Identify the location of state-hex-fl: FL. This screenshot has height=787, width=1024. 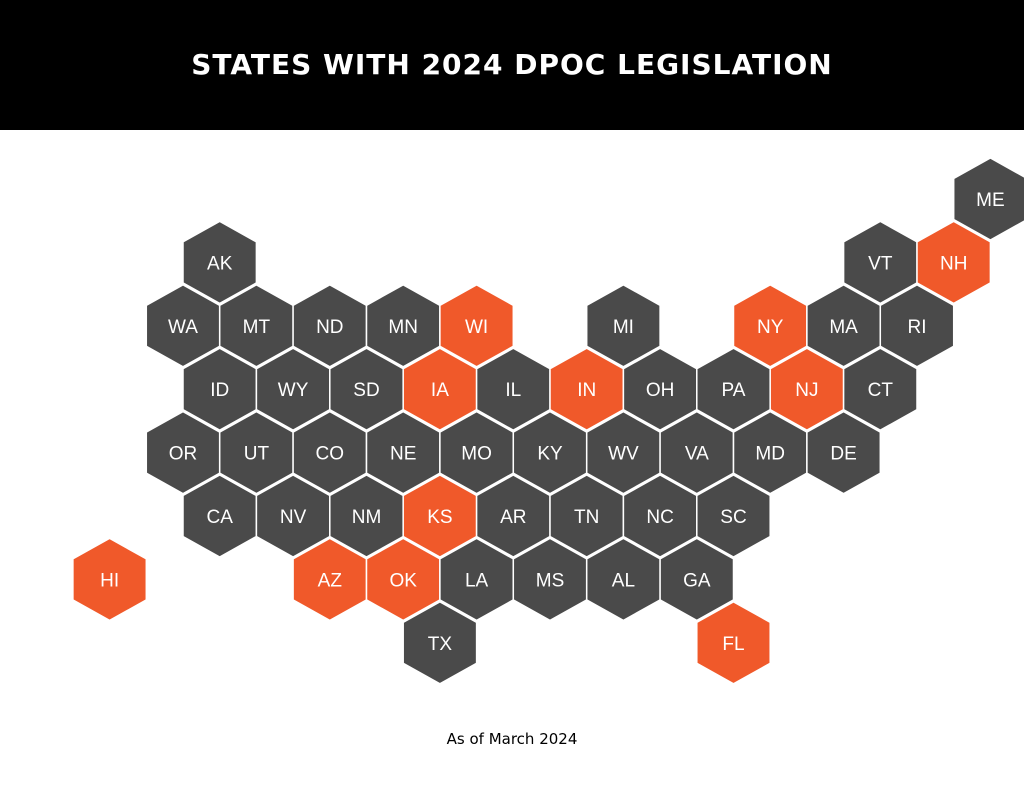
(733, 642).